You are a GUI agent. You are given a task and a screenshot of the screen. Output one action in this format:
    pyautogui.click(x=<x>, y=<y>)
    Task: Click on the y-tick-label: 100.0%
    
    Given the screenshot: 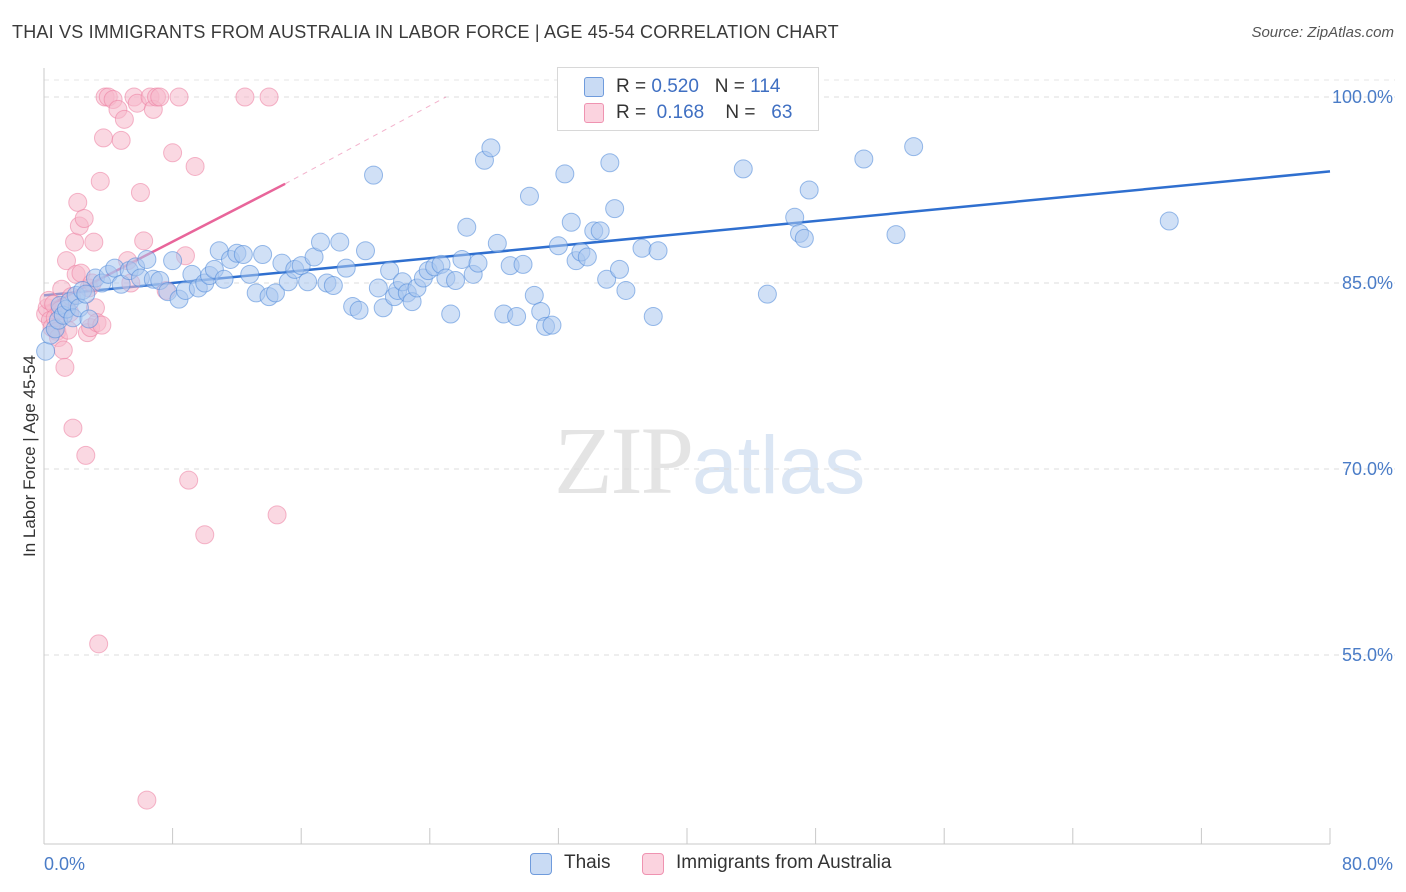 What is the action you would take?
    pyautogui.click(x=1362, y=97)
    